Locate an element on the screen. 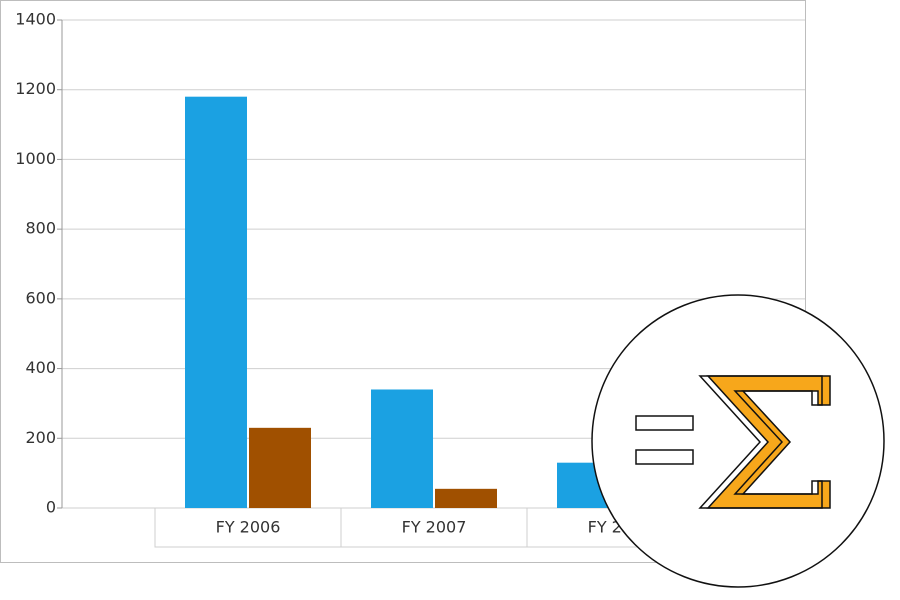 The height and width of the screenshot is (600, 900). y-tick-label: 400 is located at coordinates (40, 367).